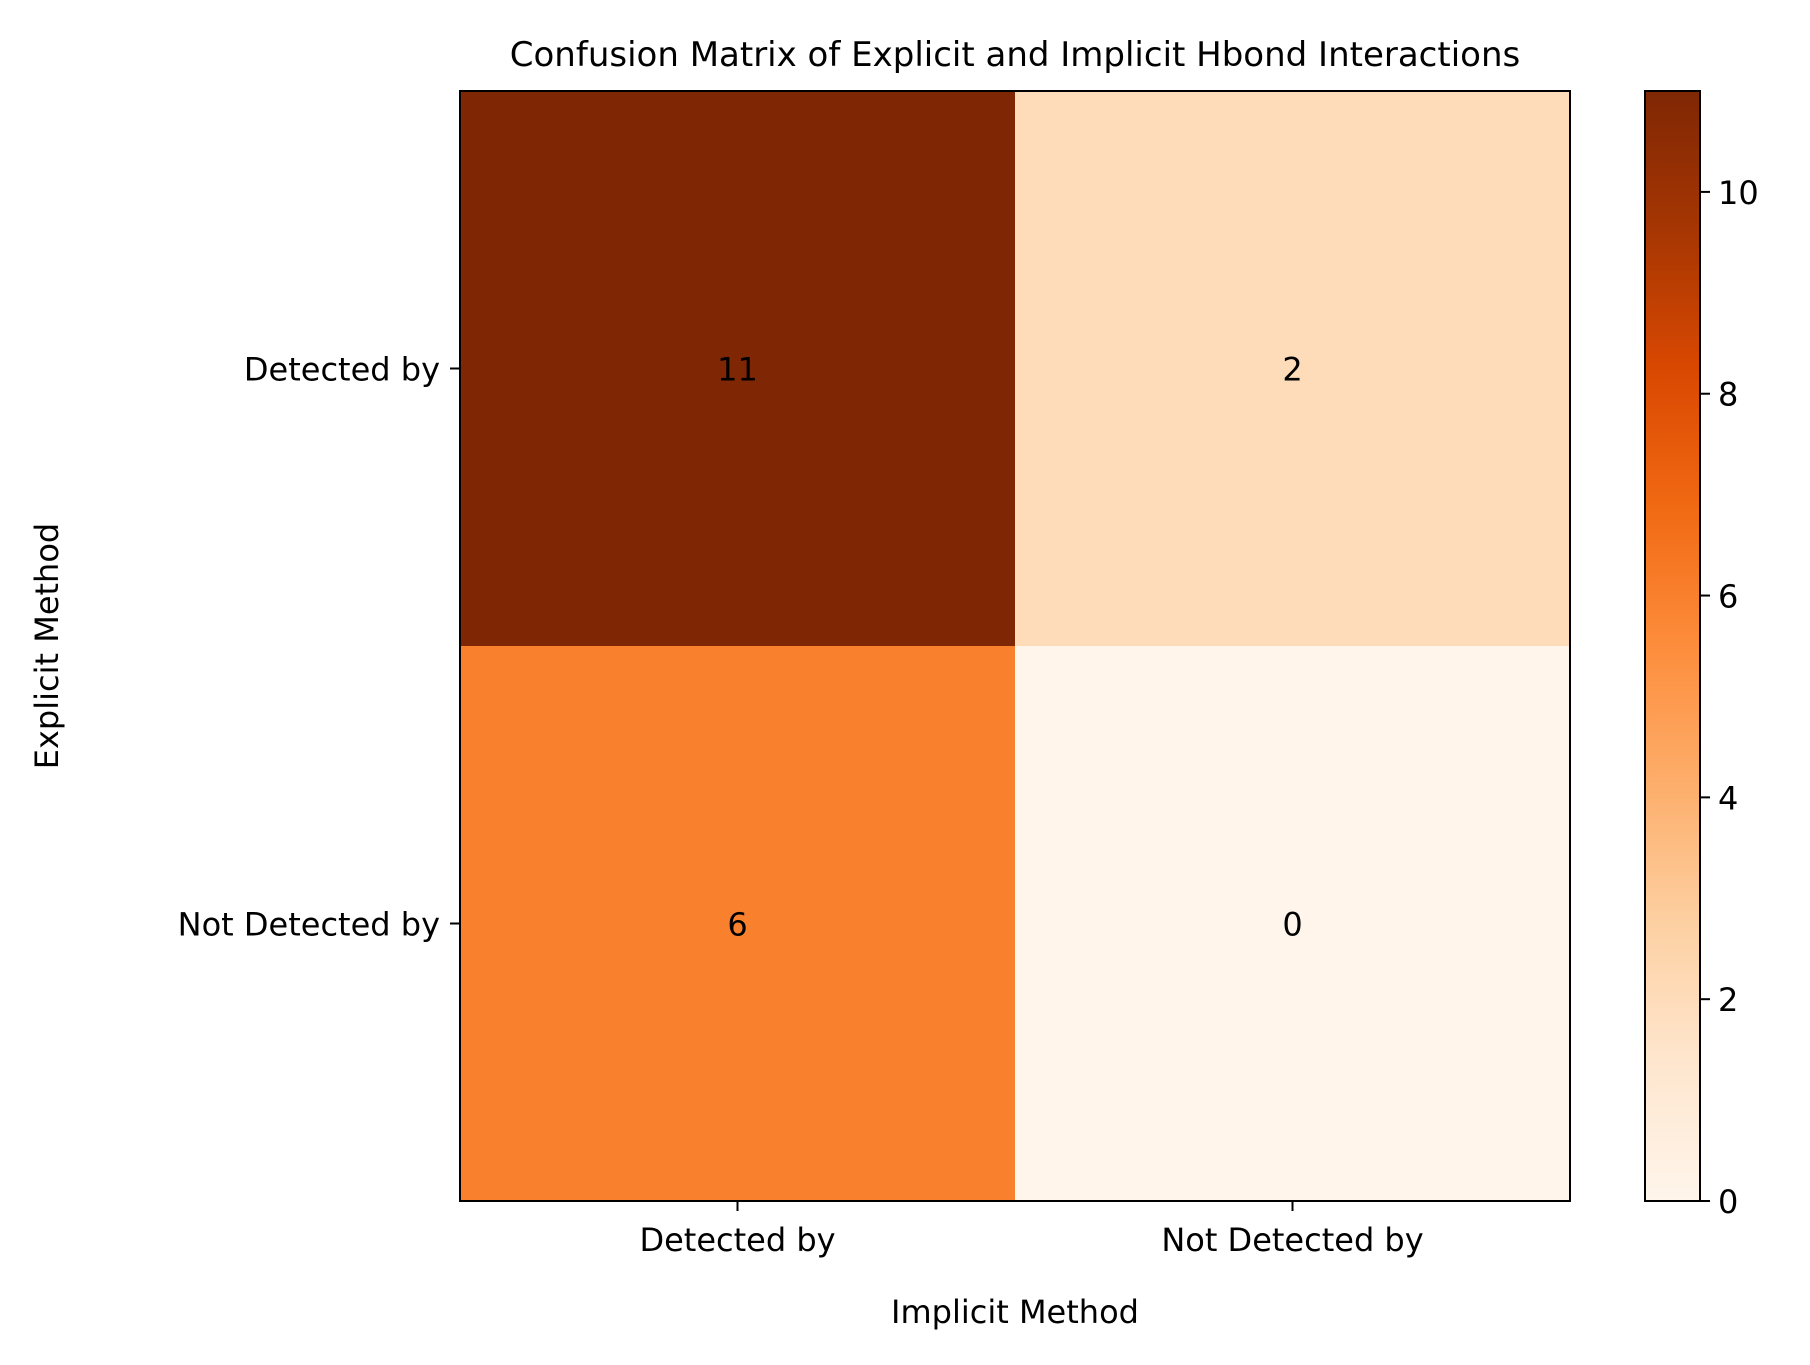 The width and height of the screenshot is (1810, 1365). I want to click on x-axis-label: Implicit Method, so click(1015, 1312).